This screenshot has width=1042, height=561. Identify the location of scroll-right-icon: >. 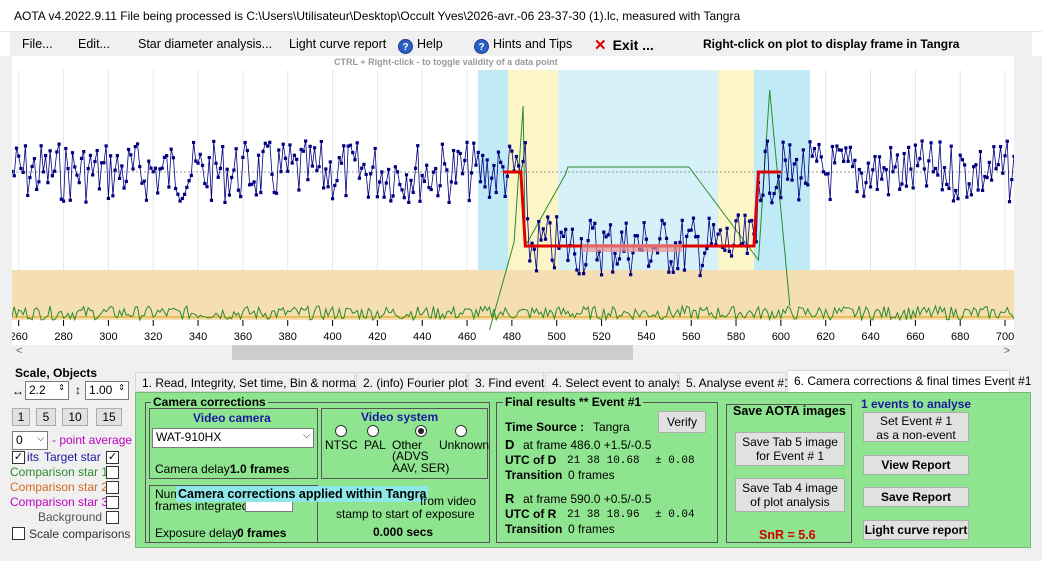
(1006, 351).